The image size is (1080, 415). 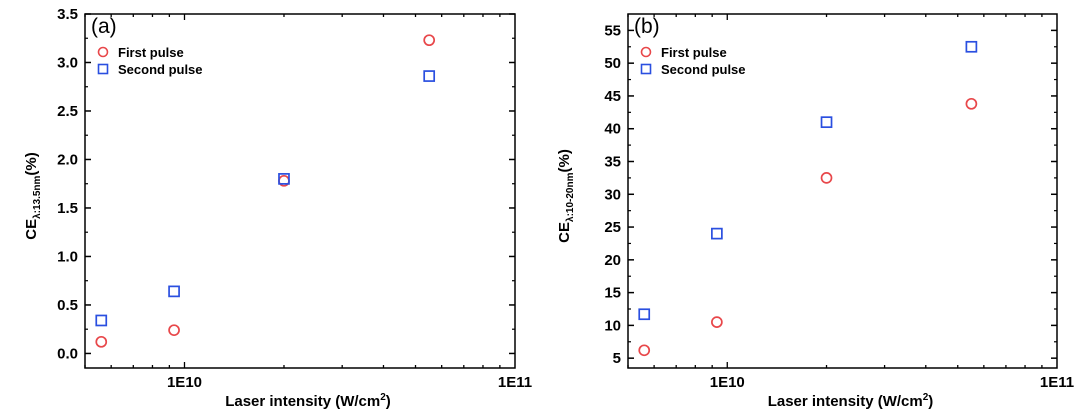 What do you see at coordinates (617, 358) in the screenshot?
I see `y-tick-label: 5` at bounding box center [617, 358].